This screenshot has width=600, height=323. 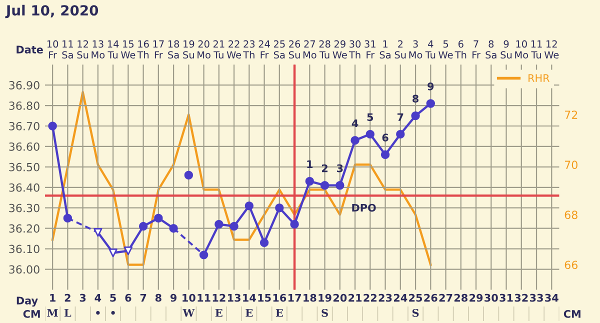 I want to click on y-tick-label: 36.40, so click(x=24, y=187).